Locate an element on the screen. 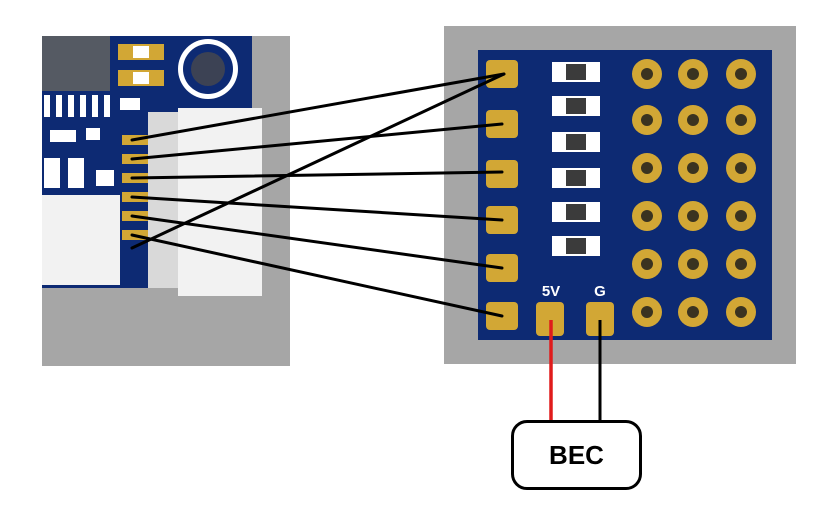 This screenshot has height=525, width=830. breakout-resistors is located at coordinates (576, 159).